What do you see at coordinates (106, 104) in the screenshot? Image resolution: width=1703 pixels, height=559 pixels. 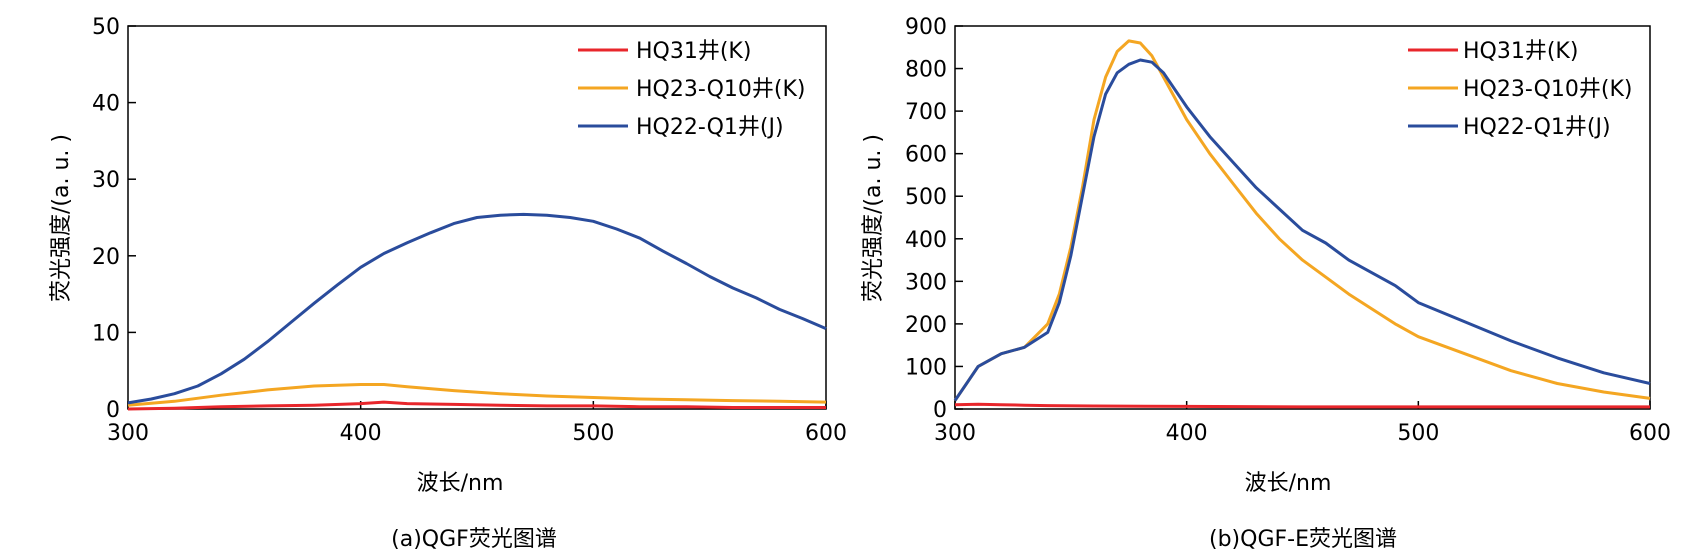 I see `y-tick-label: 40` at bounding box center [106, 104].